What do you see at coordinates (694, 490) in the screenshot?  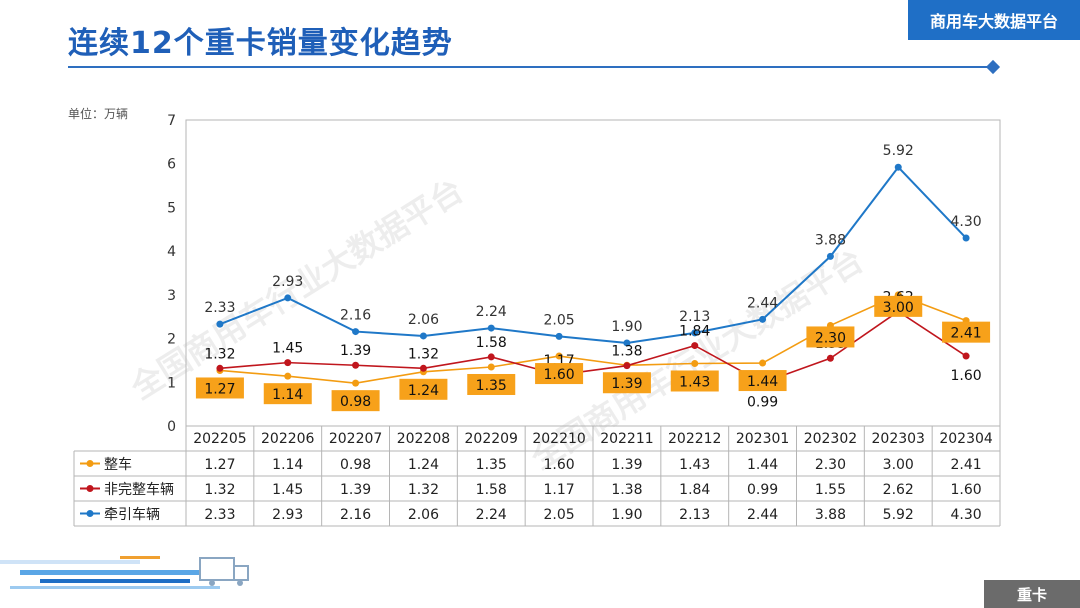 I see `table-cell: 1.84` at bounding box center [694, 490].